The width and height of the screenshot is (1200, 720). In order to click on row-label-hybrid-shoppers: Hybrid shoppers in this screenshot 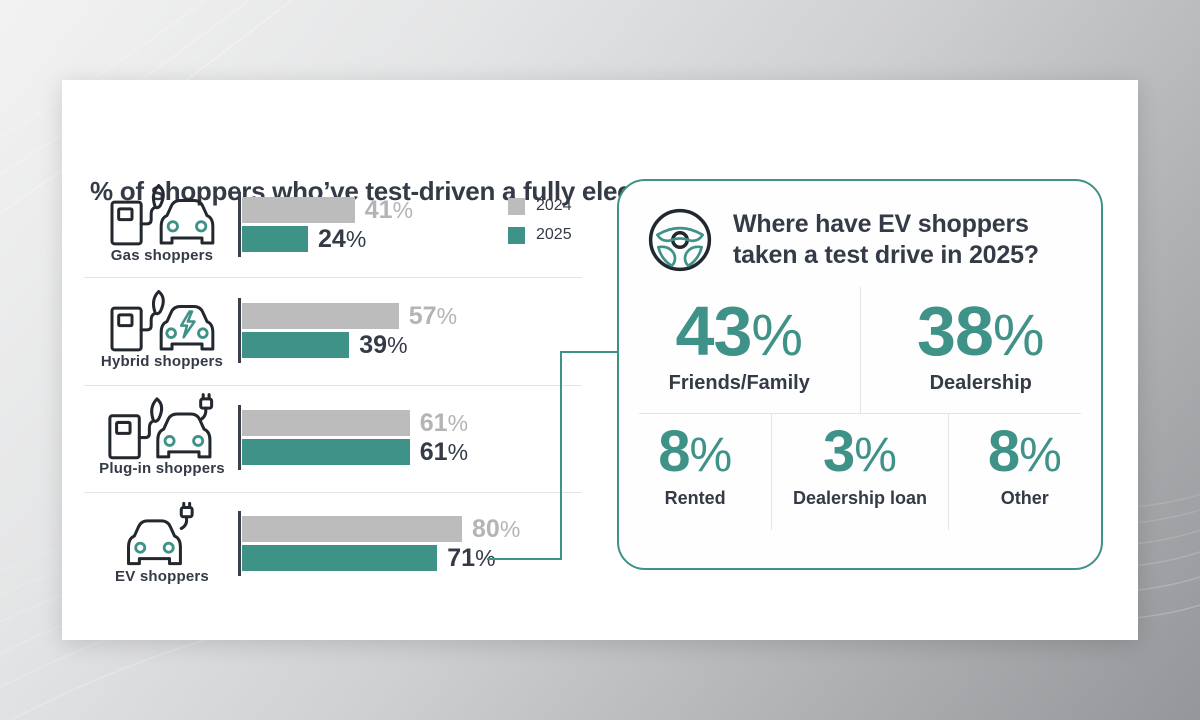, I will do `click(162, 361)`.